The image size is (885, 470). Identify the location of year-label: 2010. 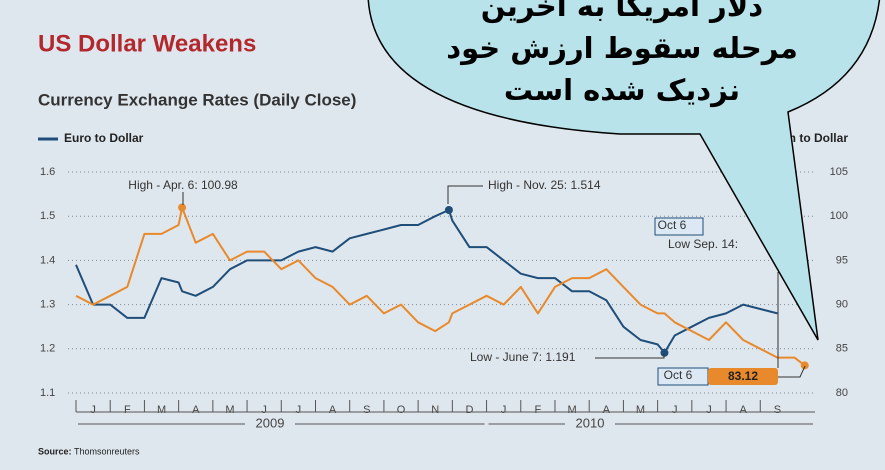
(590, 422).